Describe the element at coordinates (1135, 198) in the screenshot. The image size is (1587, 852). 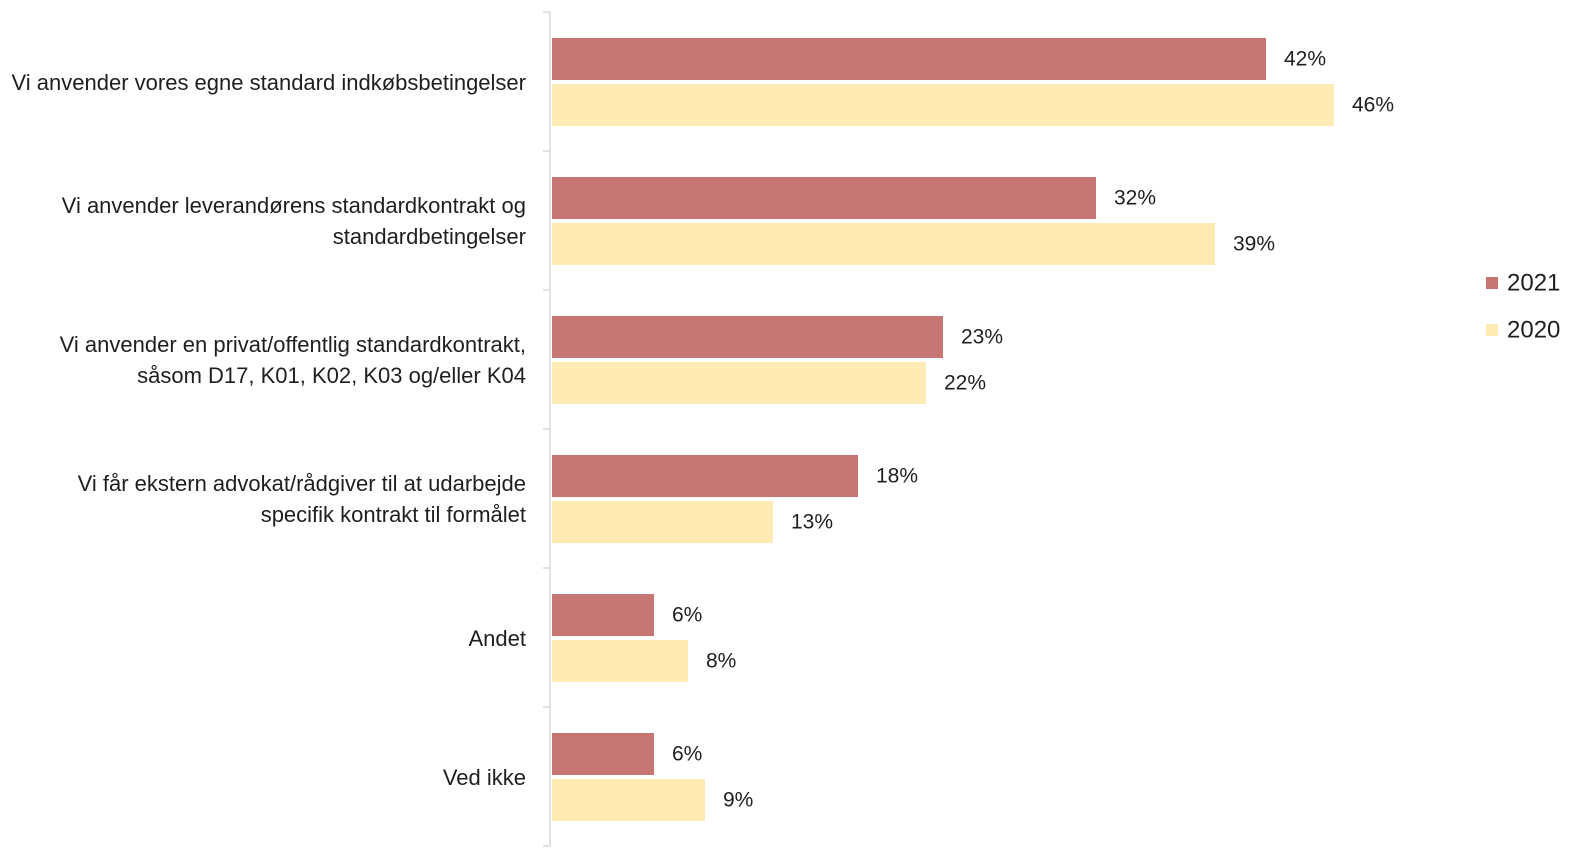
I see `data-label: 32%` at that location.